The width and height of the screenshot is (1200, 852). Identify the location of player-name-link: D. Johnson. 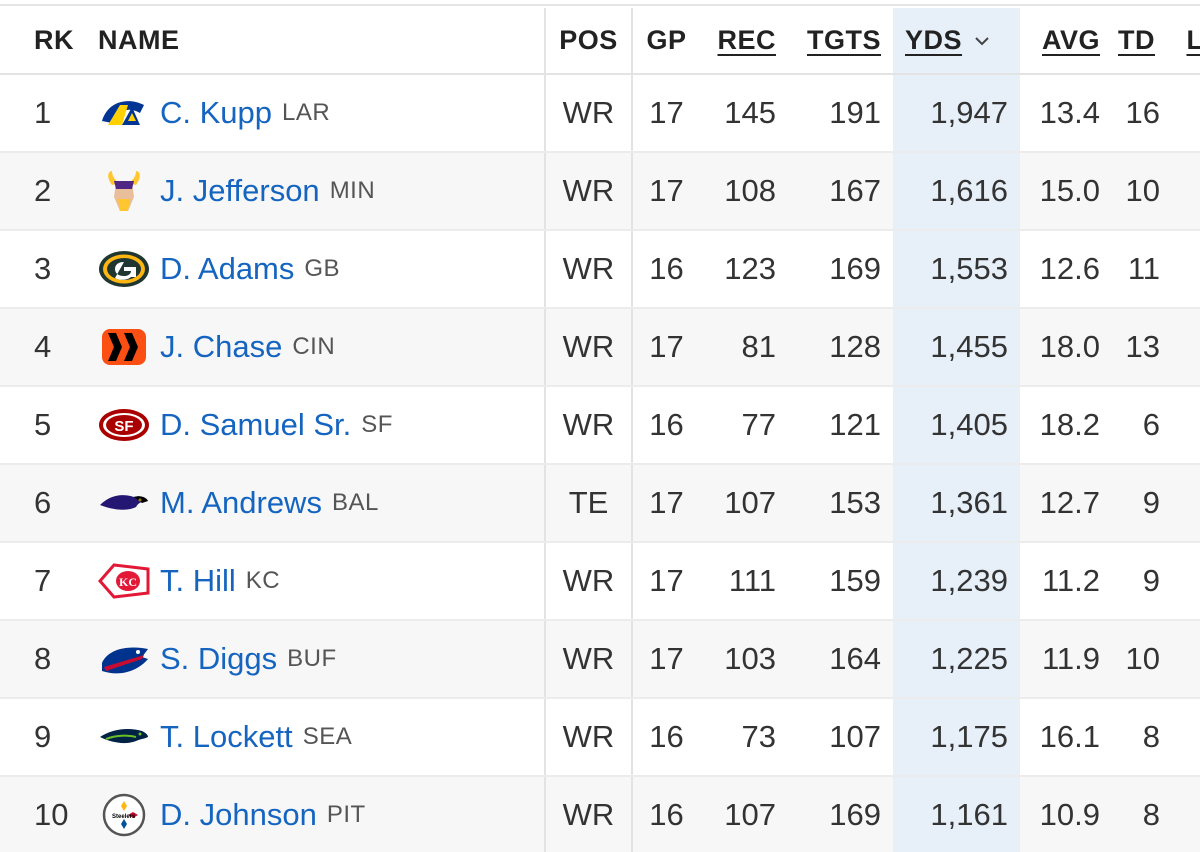
(238, 814).